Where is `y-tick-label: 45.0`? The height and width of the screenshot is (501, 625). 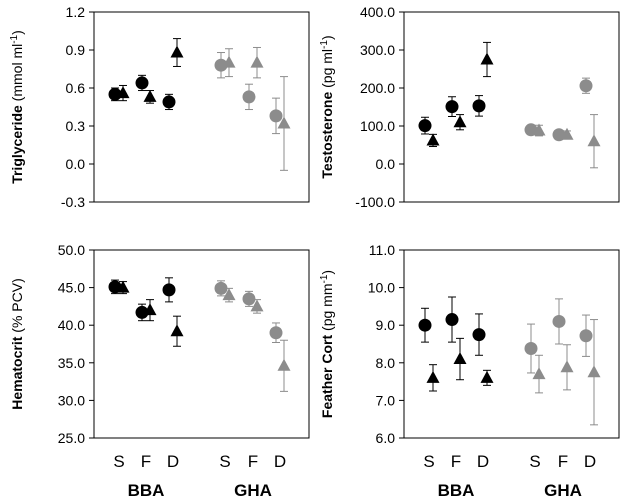
y-tick-label: 45.0 is located at coordinates (71, 288).